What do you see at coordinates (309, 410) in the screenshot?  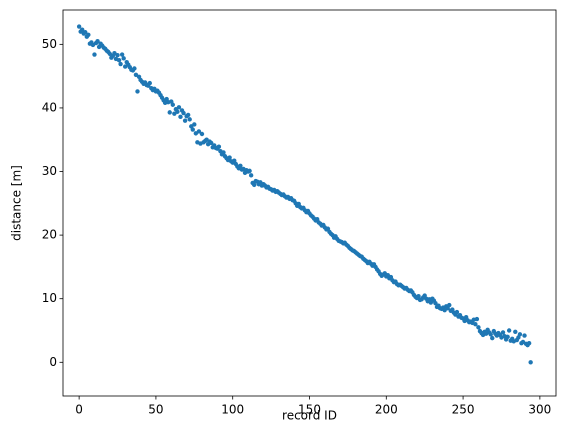 I see `x-tick-label: 150` at bounding box center [309, 410].